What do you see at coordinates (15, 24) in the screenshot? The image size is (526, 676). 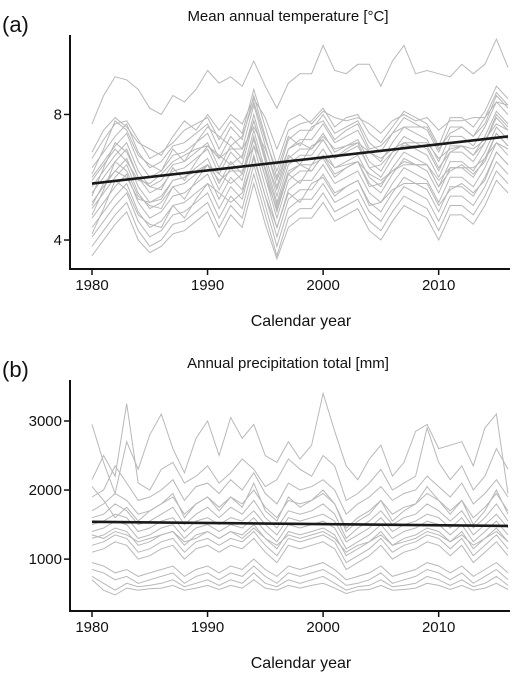 I see `panel-a-letter: (a)` at bounding box center [15, 24].